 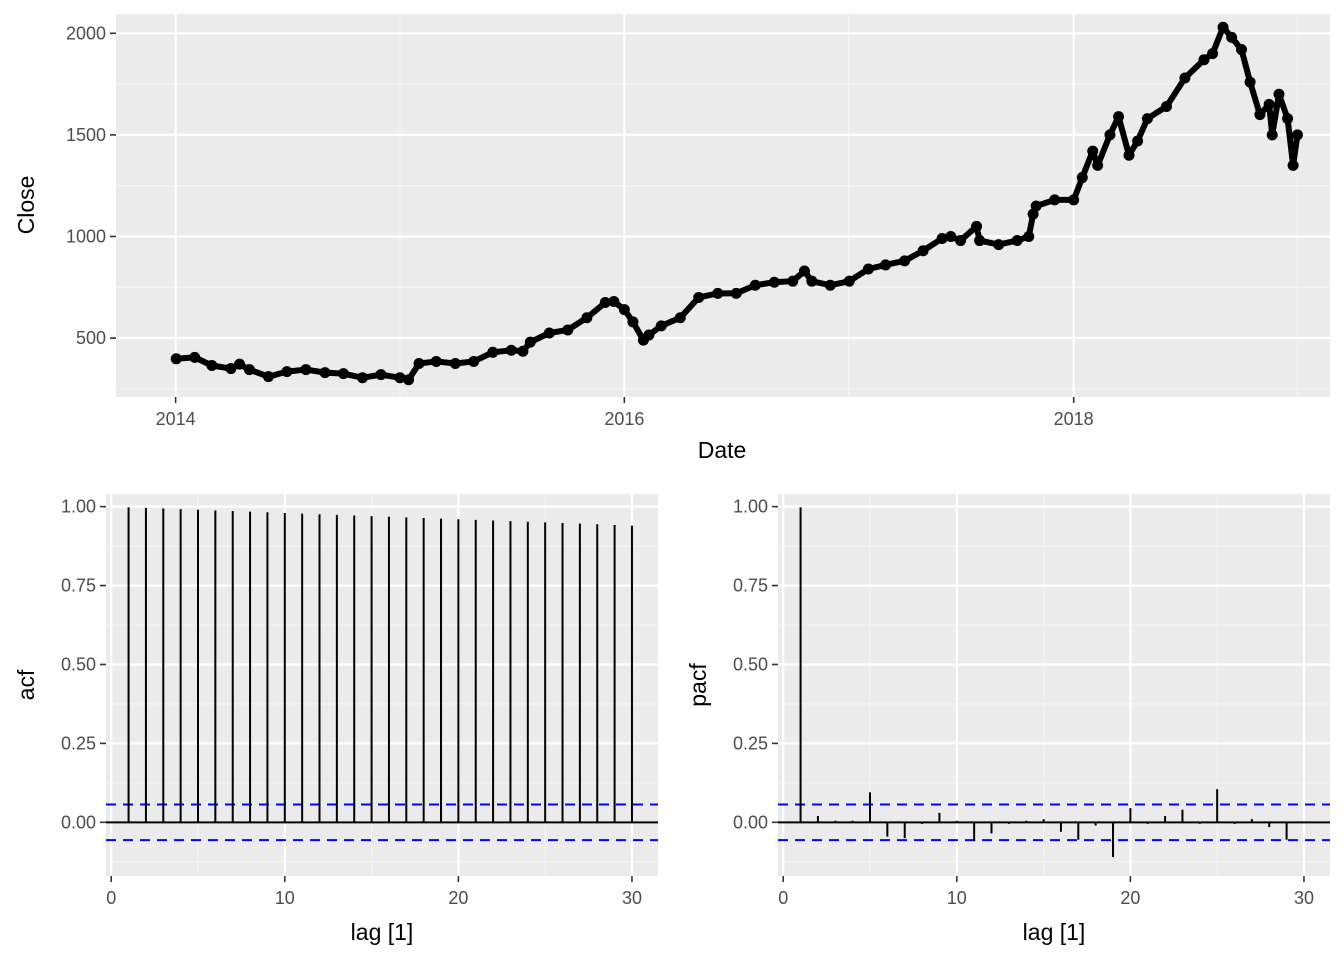 What do you see at coordinates (86, 135) in the screenshot?
I see `y-tick-label: 1500` at bounding box center [86, 135].